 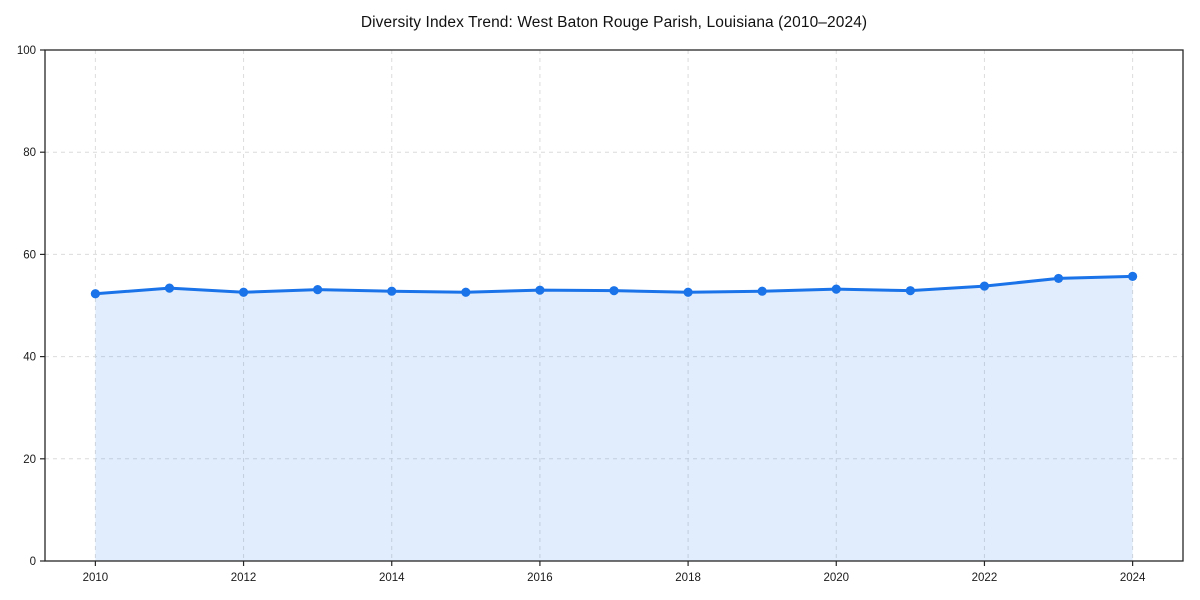 What do you see at coordinates (33, 562) in the screenshot?
I see `y-tick-label: 0` at bounding box center [33, 562].